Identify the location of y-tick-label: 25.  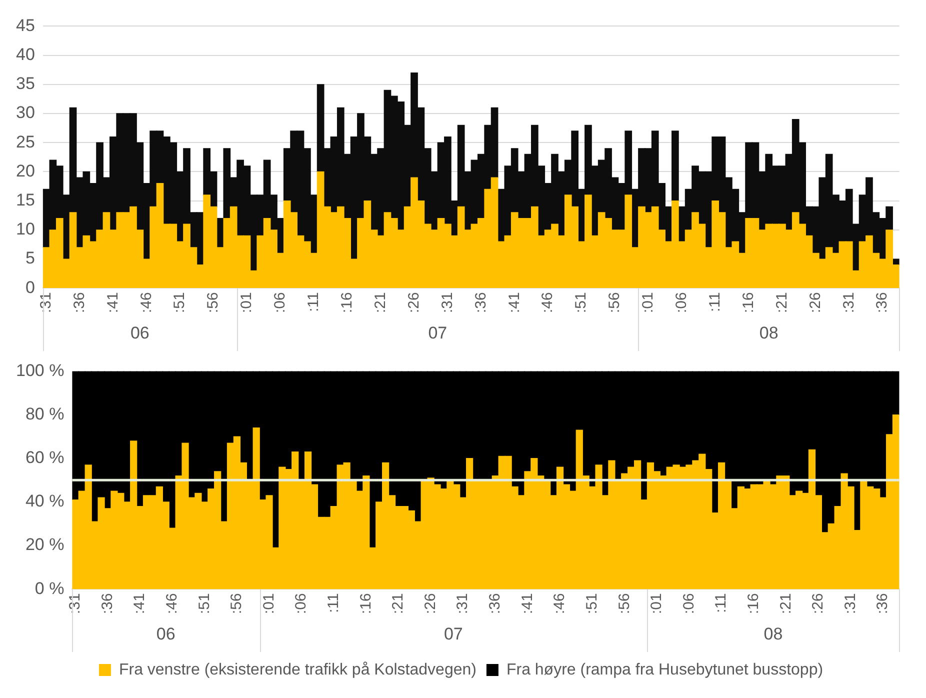
(25, 142).